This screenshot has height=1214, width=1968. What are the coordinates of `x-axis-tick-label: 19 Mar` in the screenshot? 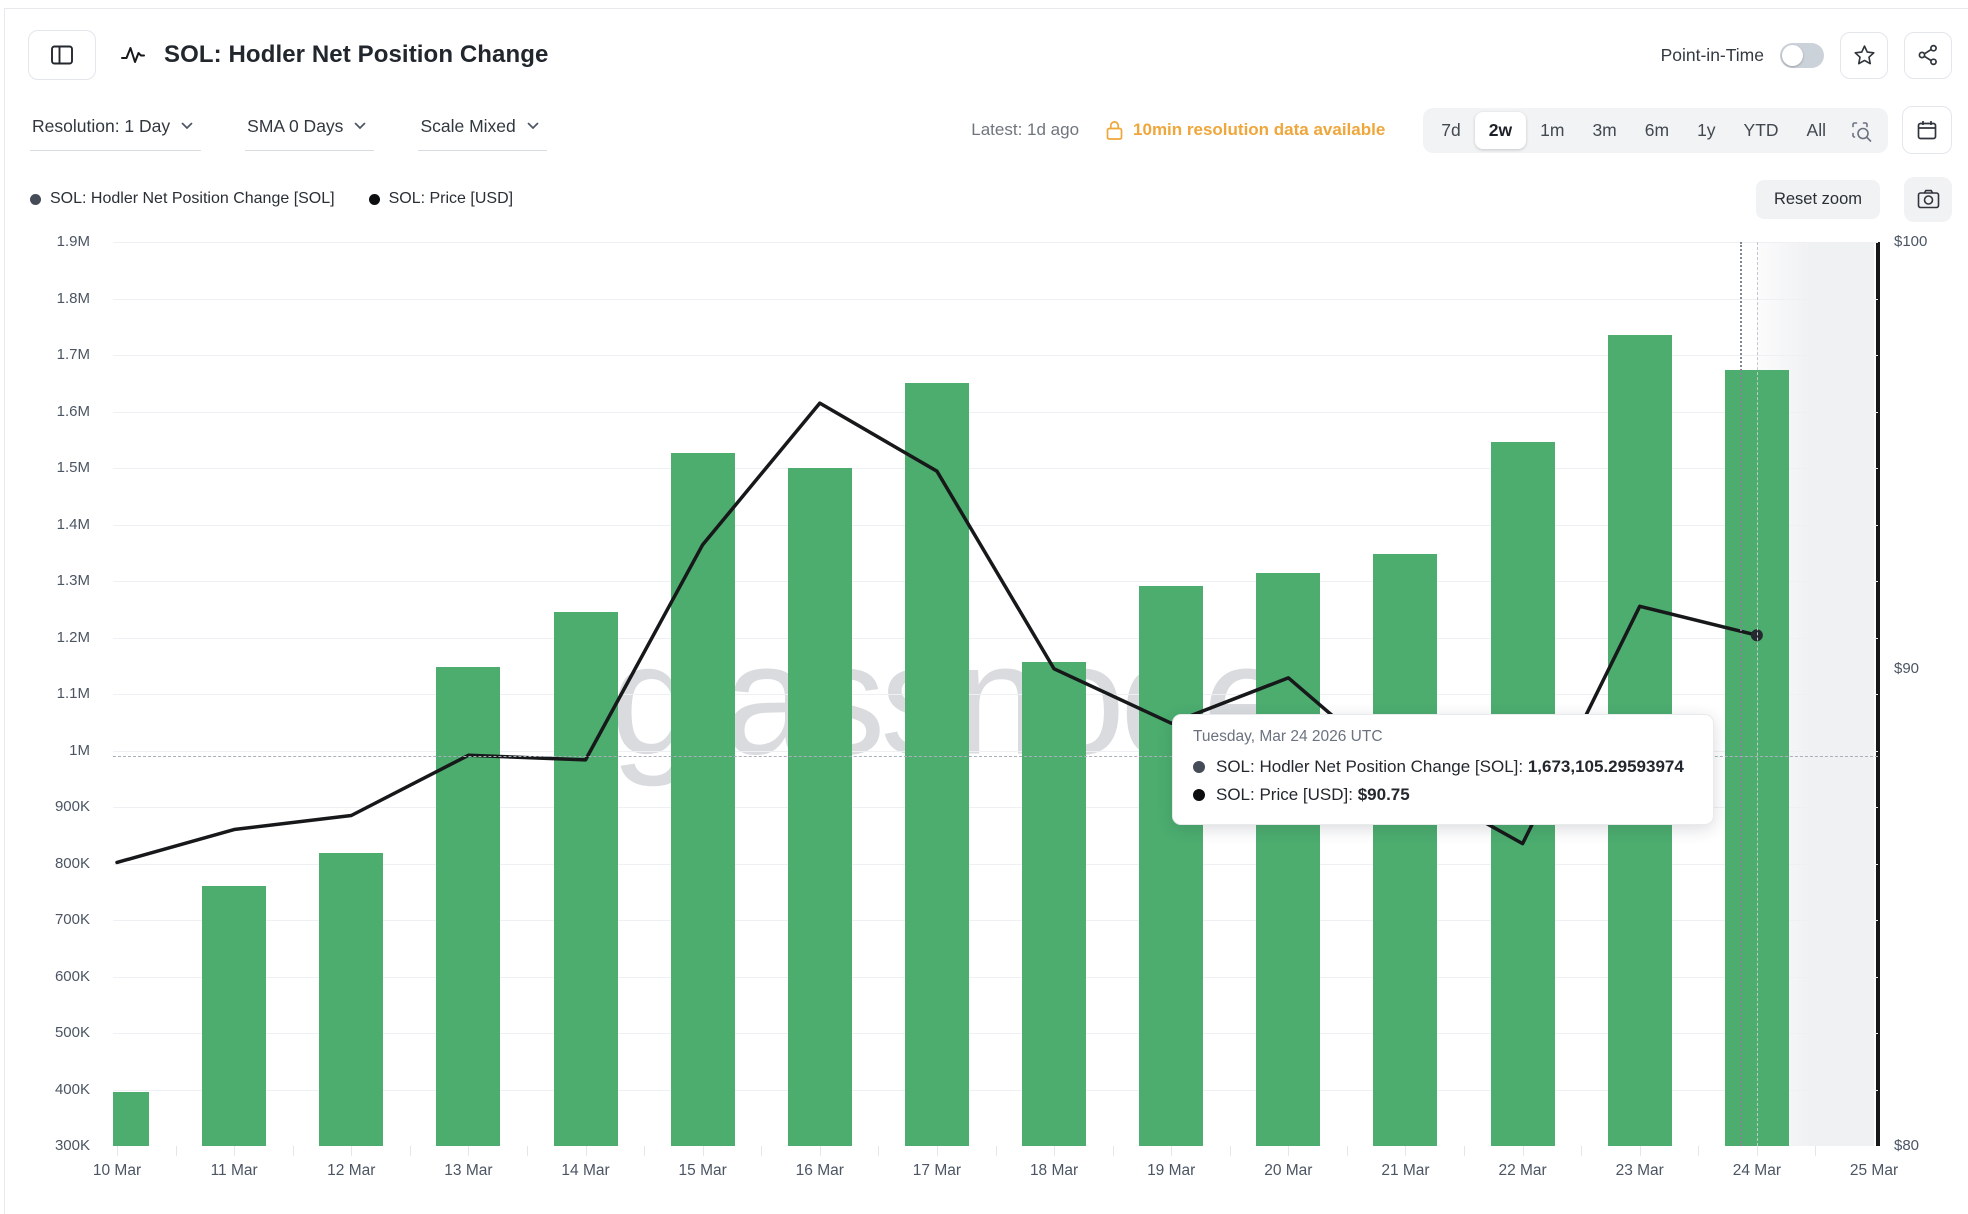 It's located at (1171, 1170).